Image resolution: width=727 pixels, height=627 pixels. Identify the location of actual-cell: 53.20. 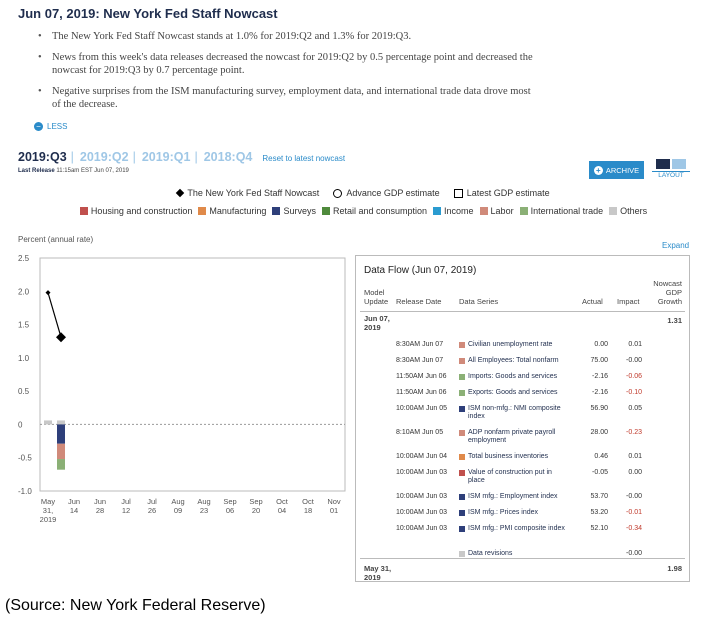
(599, 512).